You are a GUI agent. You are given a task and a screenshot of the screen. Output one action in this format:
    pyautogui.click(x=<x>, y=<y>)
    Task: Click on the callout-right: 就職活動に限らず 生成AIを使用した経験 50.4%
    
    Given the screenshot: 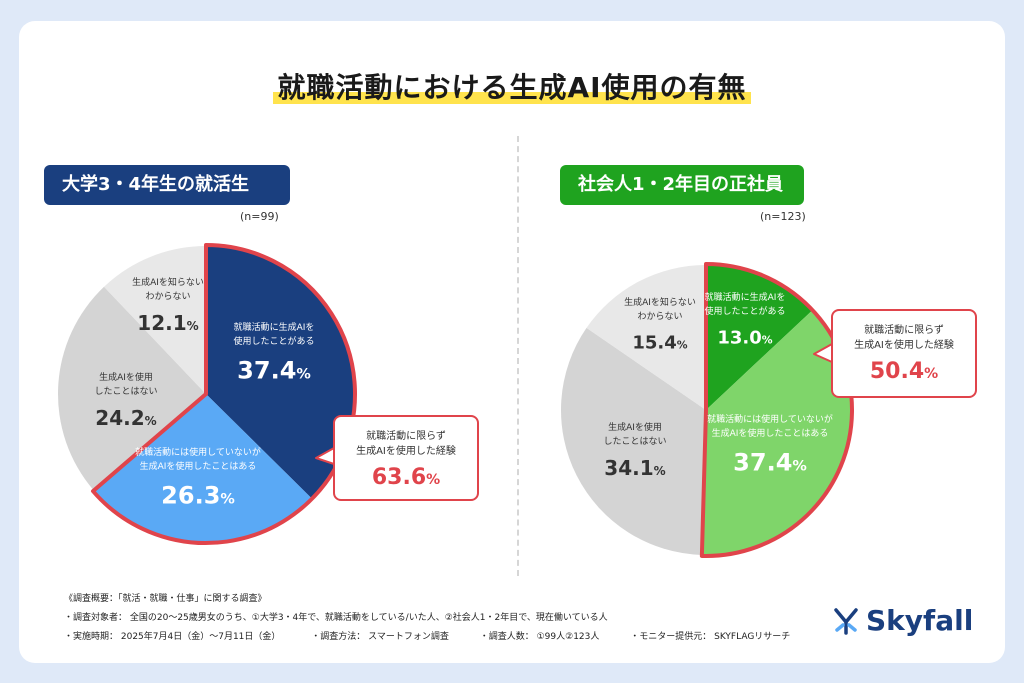 What is the action you would take?
    pyautogui.click(x=904, y=353)
    